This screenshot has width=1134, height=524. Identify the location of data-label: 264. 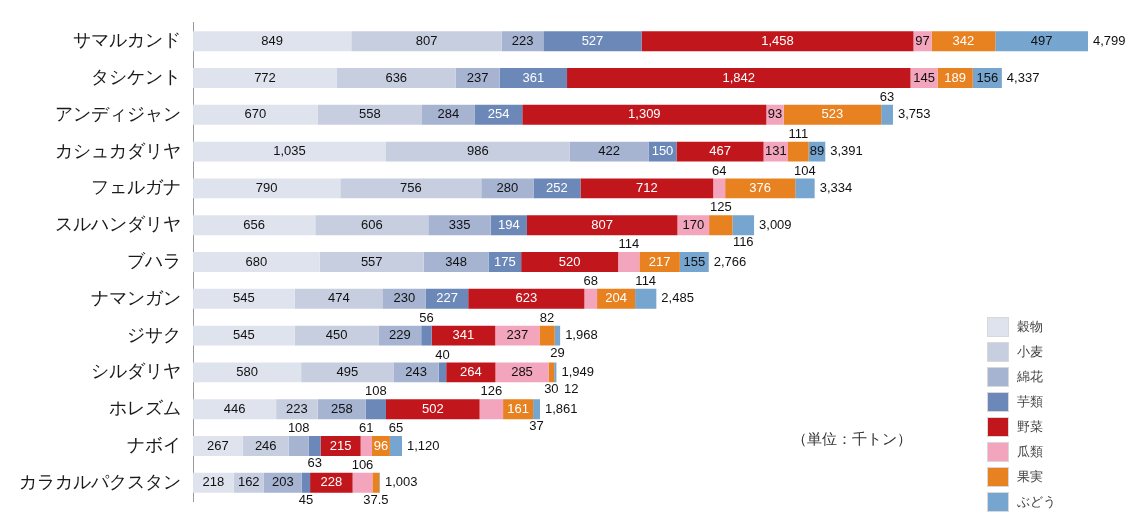
(470, 371).